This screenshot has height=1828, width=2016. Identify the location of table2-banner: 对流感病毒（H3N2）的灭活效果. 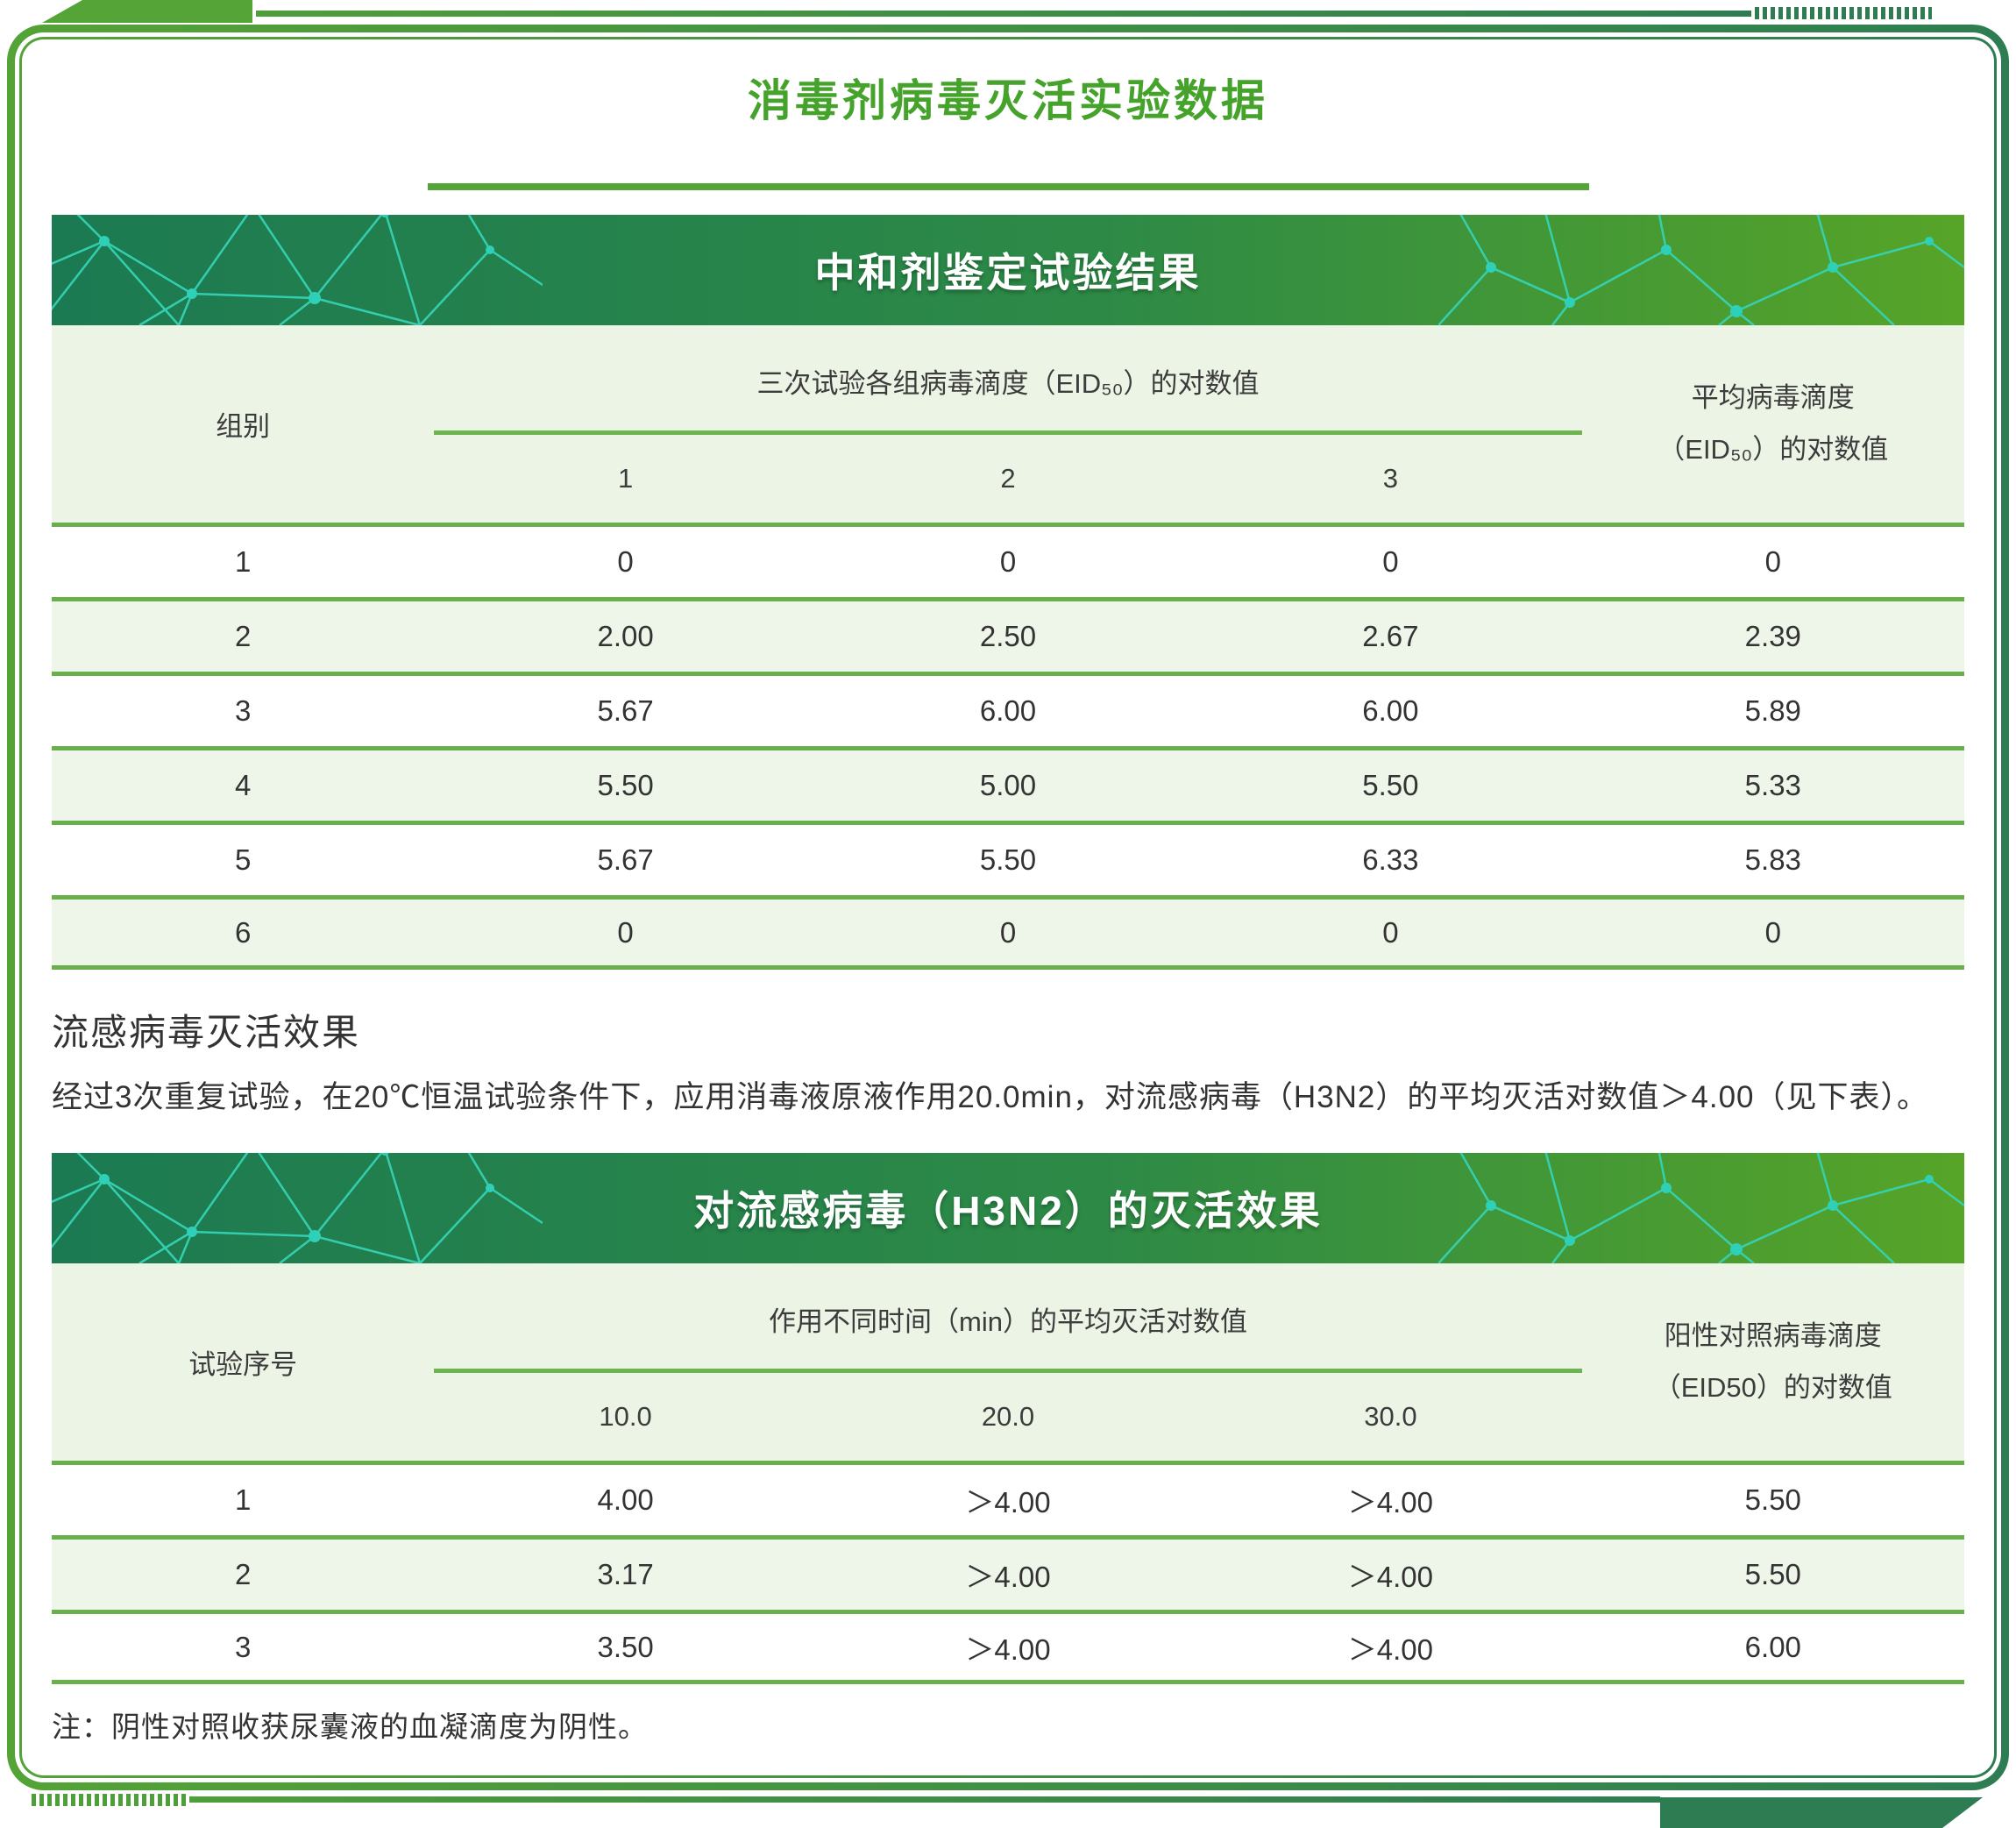
(1008, 1208).